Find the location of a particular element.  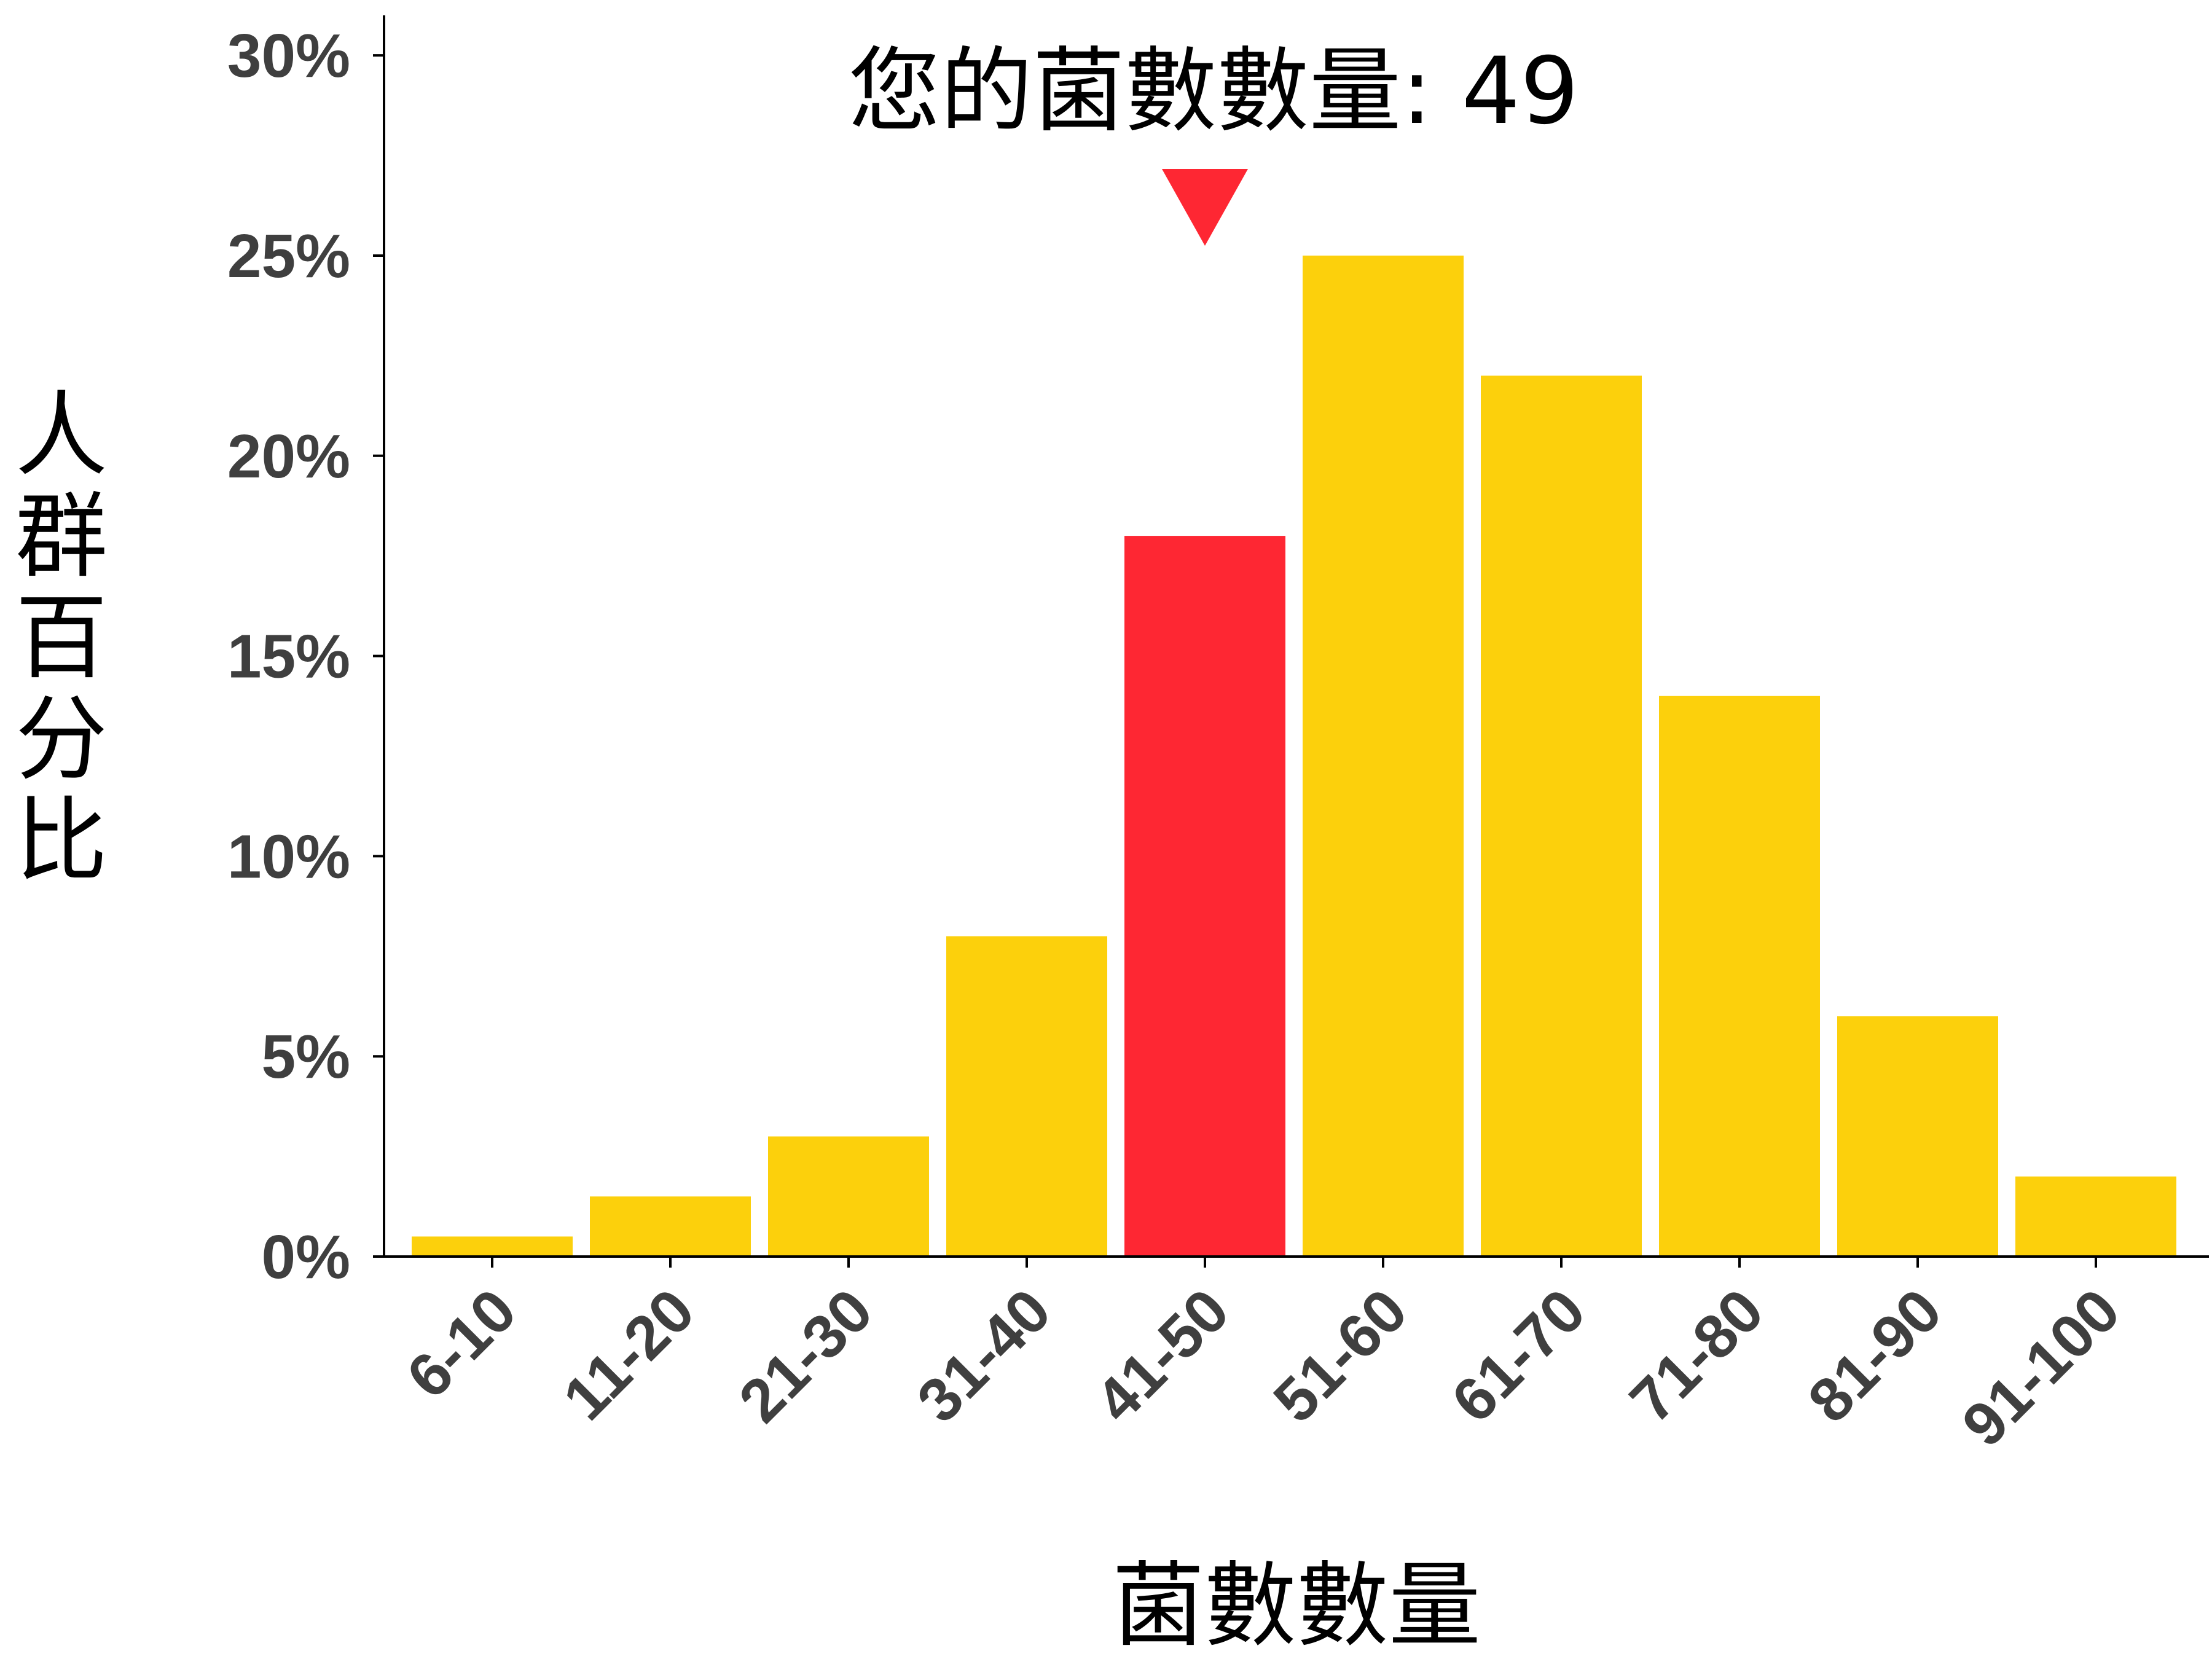

x-tick-label: 51-60 is located at coordinates (1341, 1355).